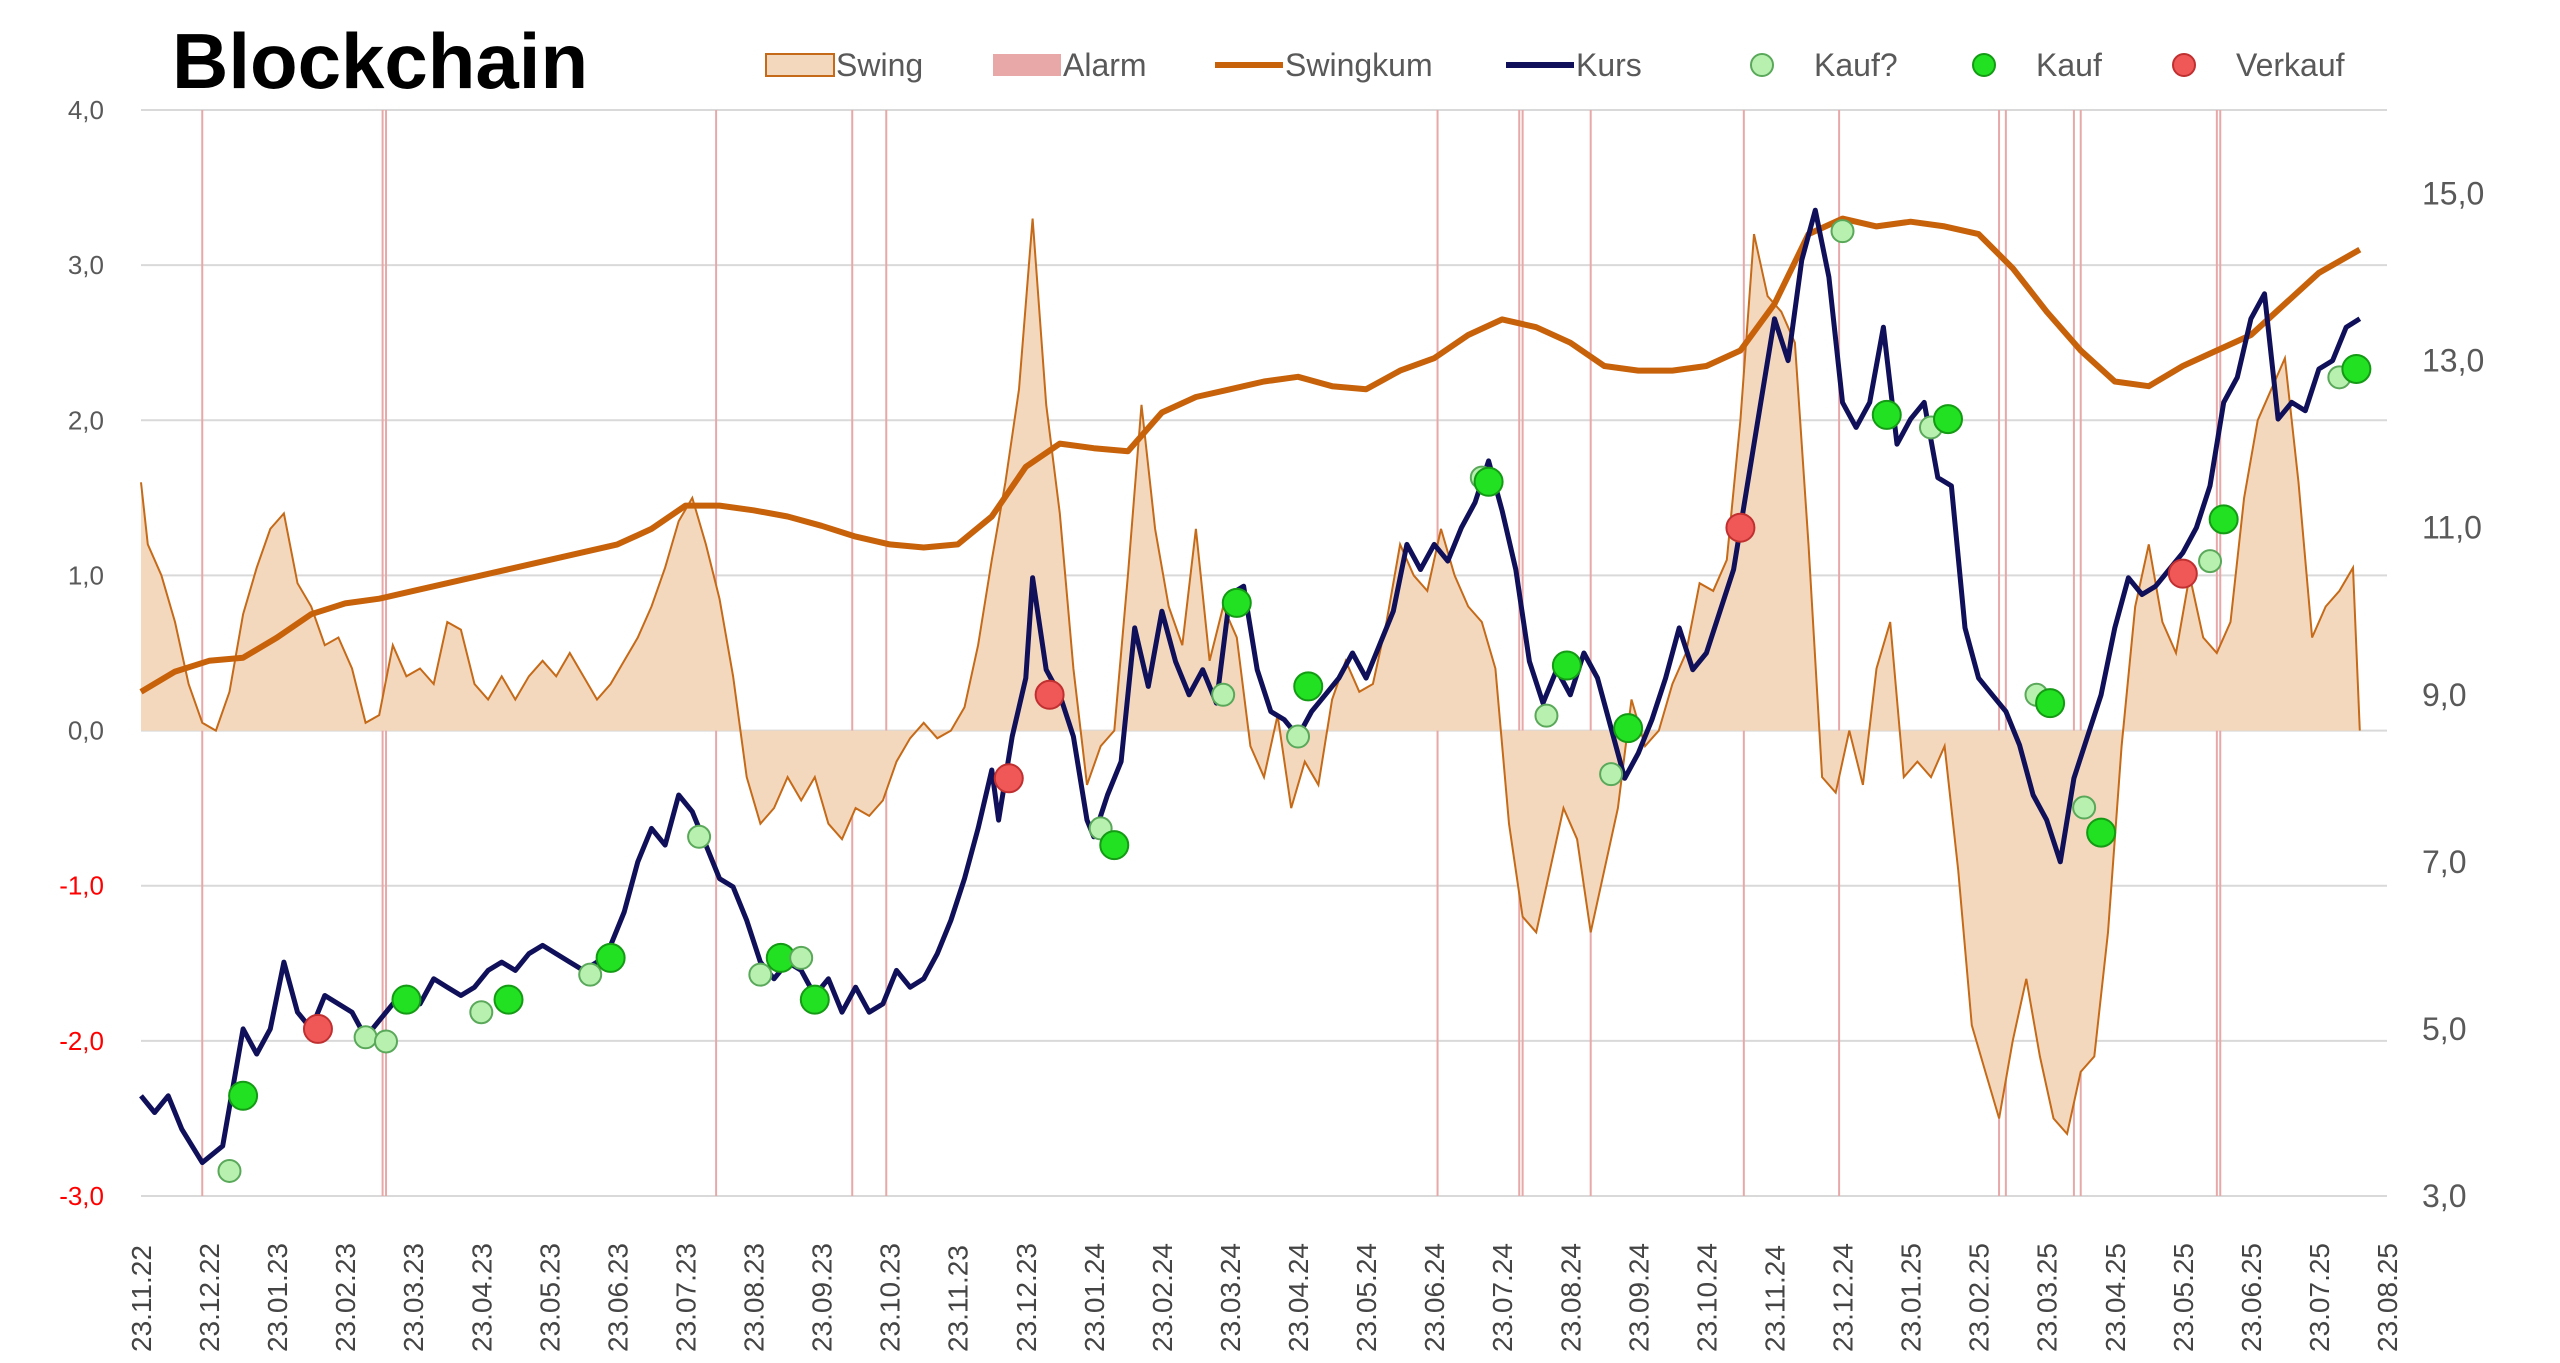 The height and width of the screenshot is (1363, 2560). What do you see at coordinates (81, 886) in the screenshot?
I see `left-tick-label: -1,0` at bounding box center [81, 886].